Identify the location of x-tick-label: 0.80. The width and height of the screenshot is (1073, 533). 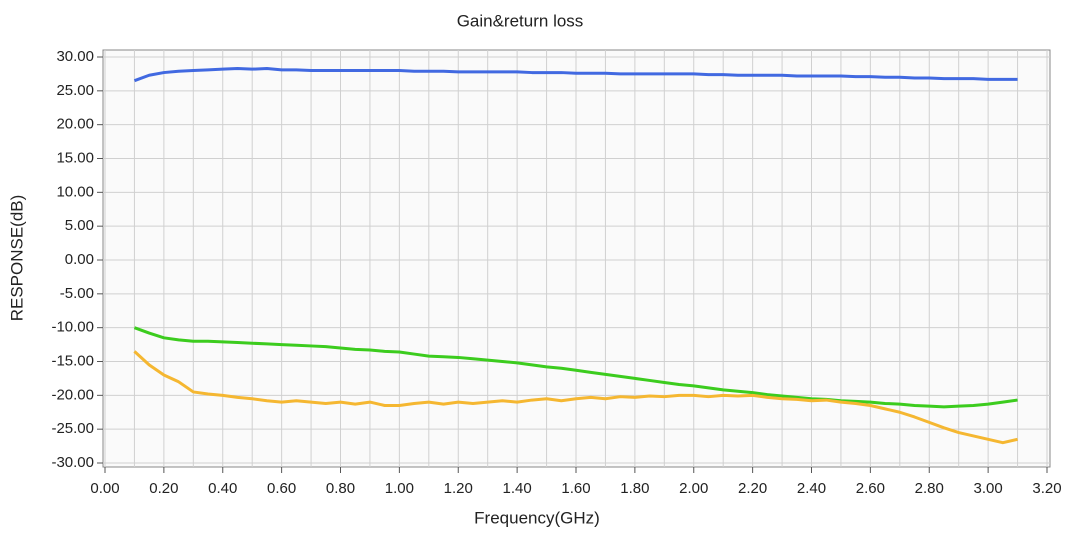
(340, 488).